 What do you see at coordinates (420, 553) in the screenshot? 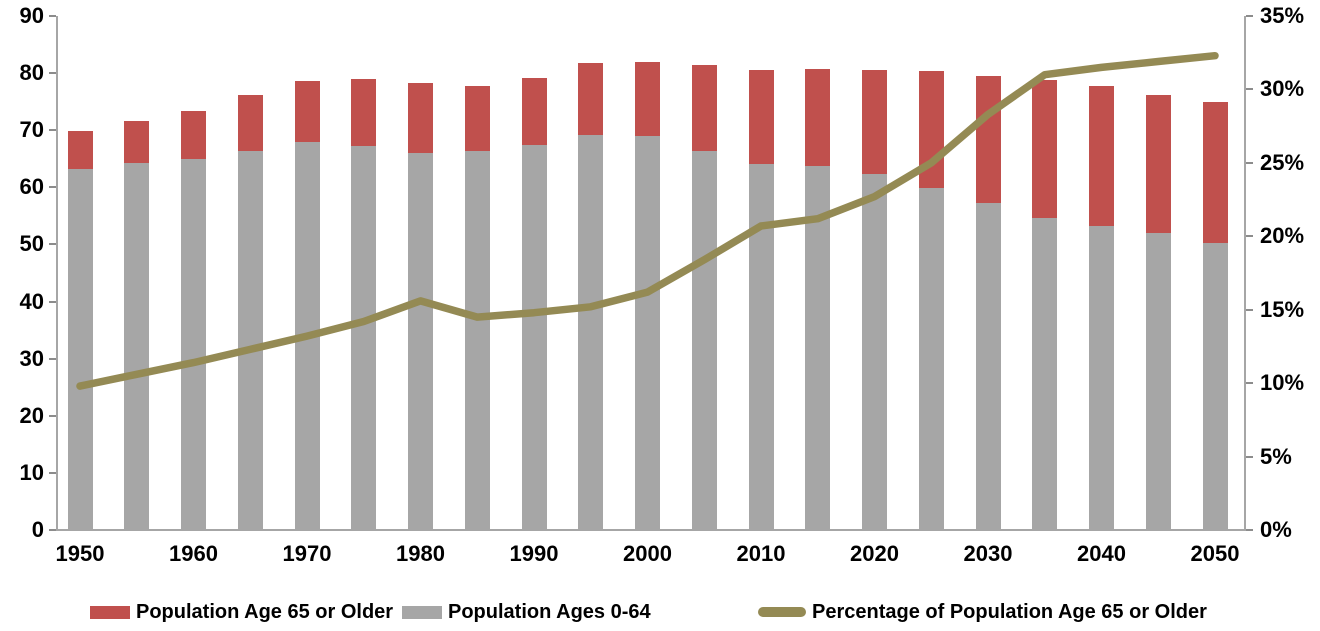
I see `x-axis-label: 1980` at bounding box center [420, 553].